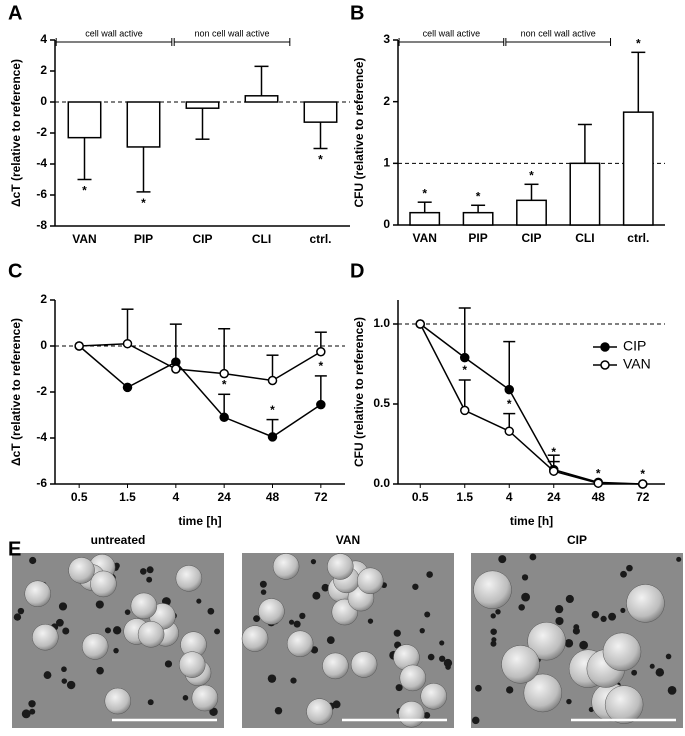 Image resolution: width=685 pixels, height=736 pixels. What do you see at coordinates (577, 540) in the screenshot?
I see `image-label: CIP` at bounding box center [577, 540].